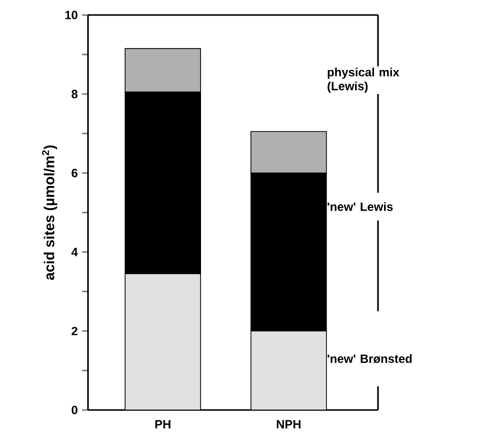  I want to click on y-tick-label: 6, so click(75, 173).